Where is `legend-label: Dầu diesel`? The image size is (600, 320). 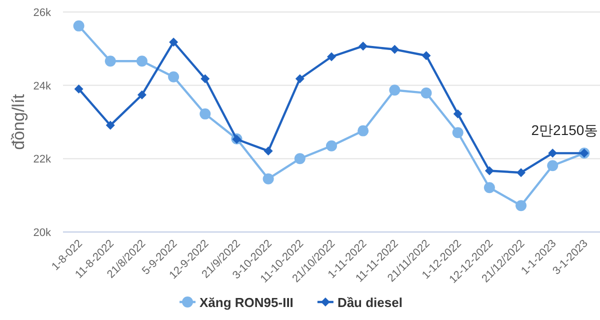
legend-label: Dầu diesel is located at coordinates (369, 302).